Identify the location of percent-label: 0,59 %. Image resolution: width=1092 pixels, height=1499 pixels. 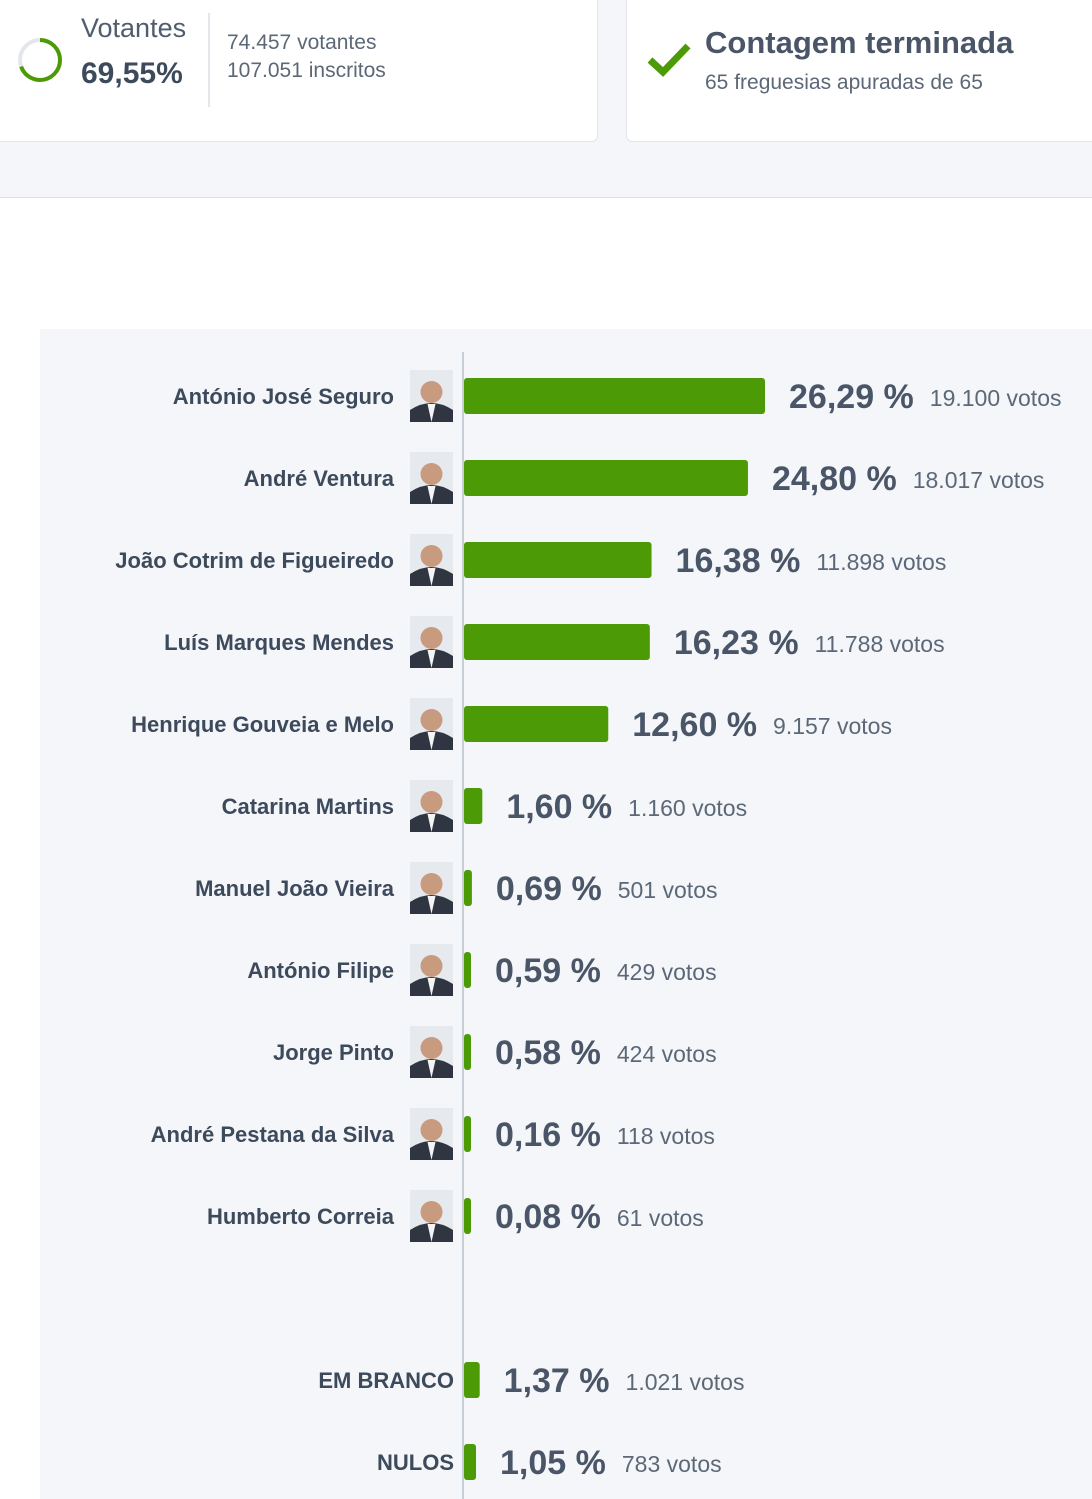
(548, 971).